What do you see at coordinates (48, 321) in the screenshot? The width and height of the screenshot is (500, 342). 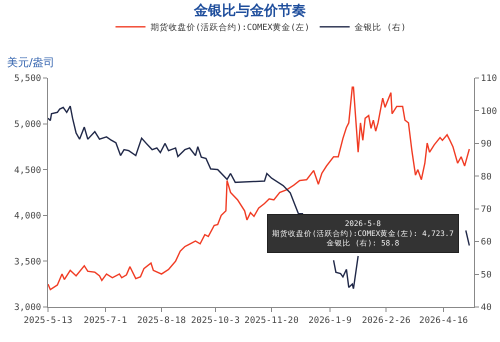 I see `x-tick-label: 2025-5-13` at bounding box center [48, 321].